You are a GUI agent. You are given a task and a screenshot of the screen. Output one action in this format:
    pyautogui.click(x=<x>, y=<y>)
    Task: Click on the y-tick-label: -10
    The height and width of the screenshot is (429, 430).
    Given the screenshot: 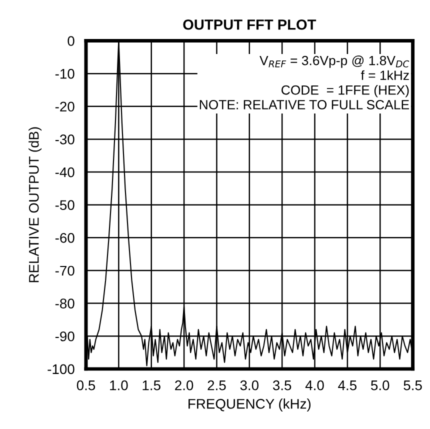 What is the action you would take?
    pyautogui.click(x=64, y=73)
    